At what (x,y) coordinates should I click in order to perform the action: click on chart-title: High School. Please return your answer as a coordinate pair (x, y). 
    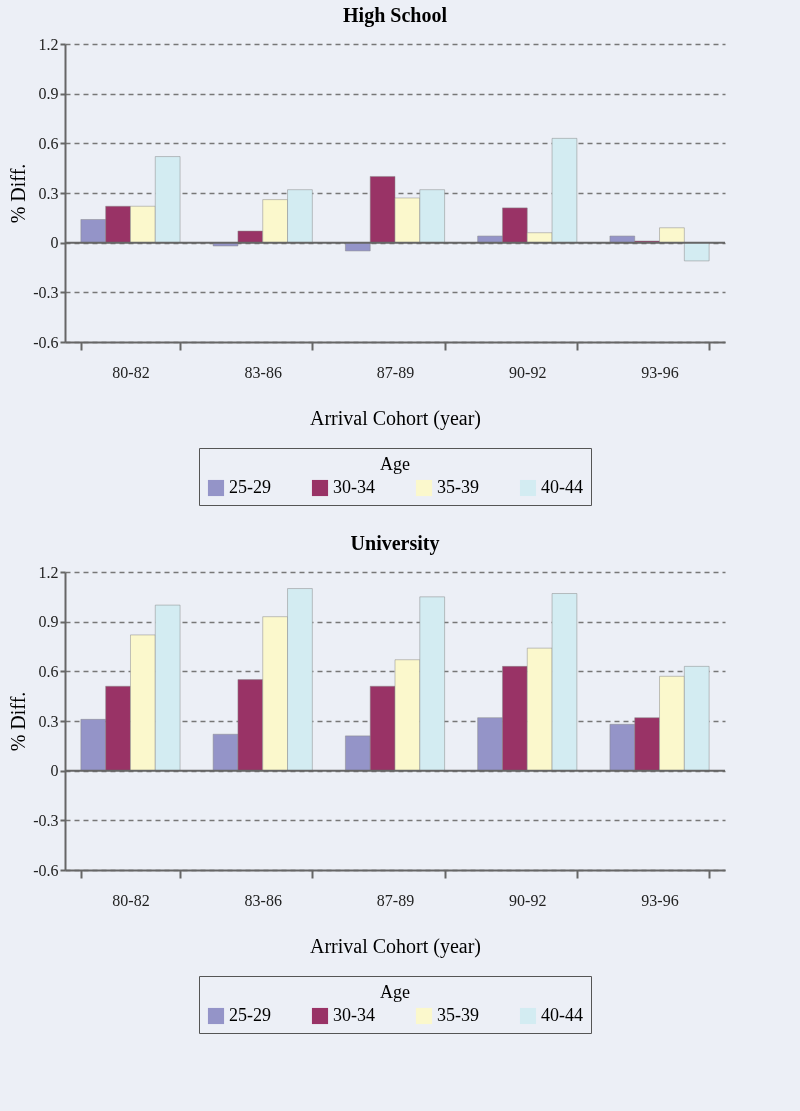
    Looking at the image, I should click on (395, 15).